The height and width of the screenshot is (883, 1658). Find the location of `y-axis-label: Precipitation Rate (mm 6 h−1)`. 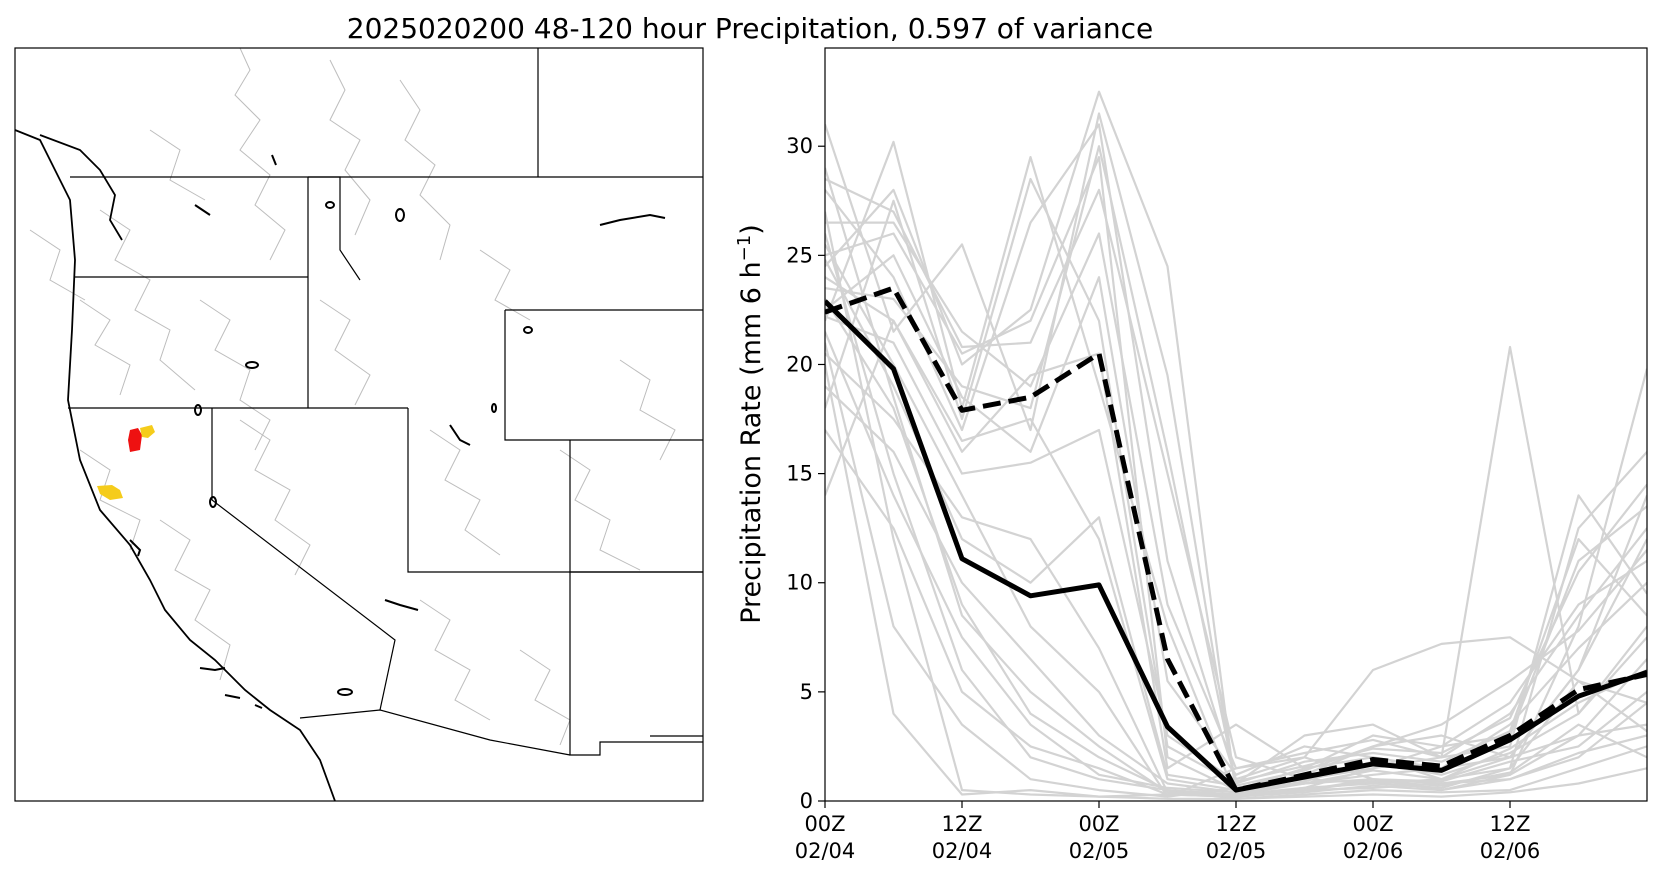

y-axis-label: Precipitation Rate (mm 6 h−1) is located at coordinates (750, 424).